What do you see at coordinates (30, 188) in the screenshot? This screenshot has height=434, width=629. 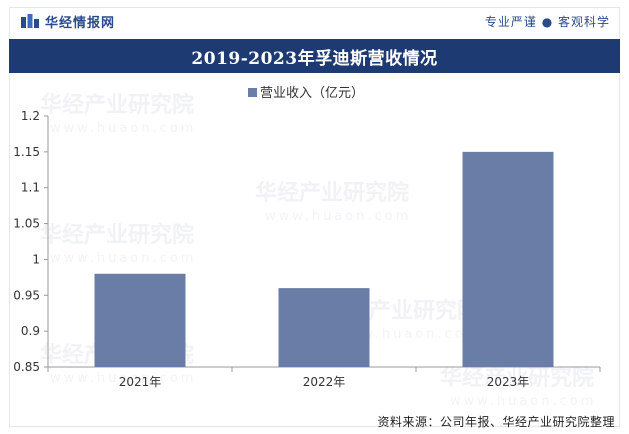 I see `y-tick-label: 1.1` at bounding box center [30, 188].